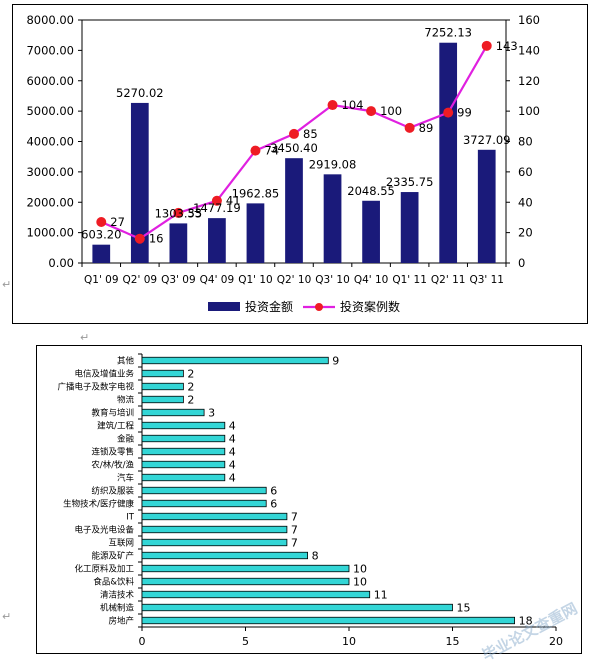  I want to click on category-label: 金融, so click(126, 439).